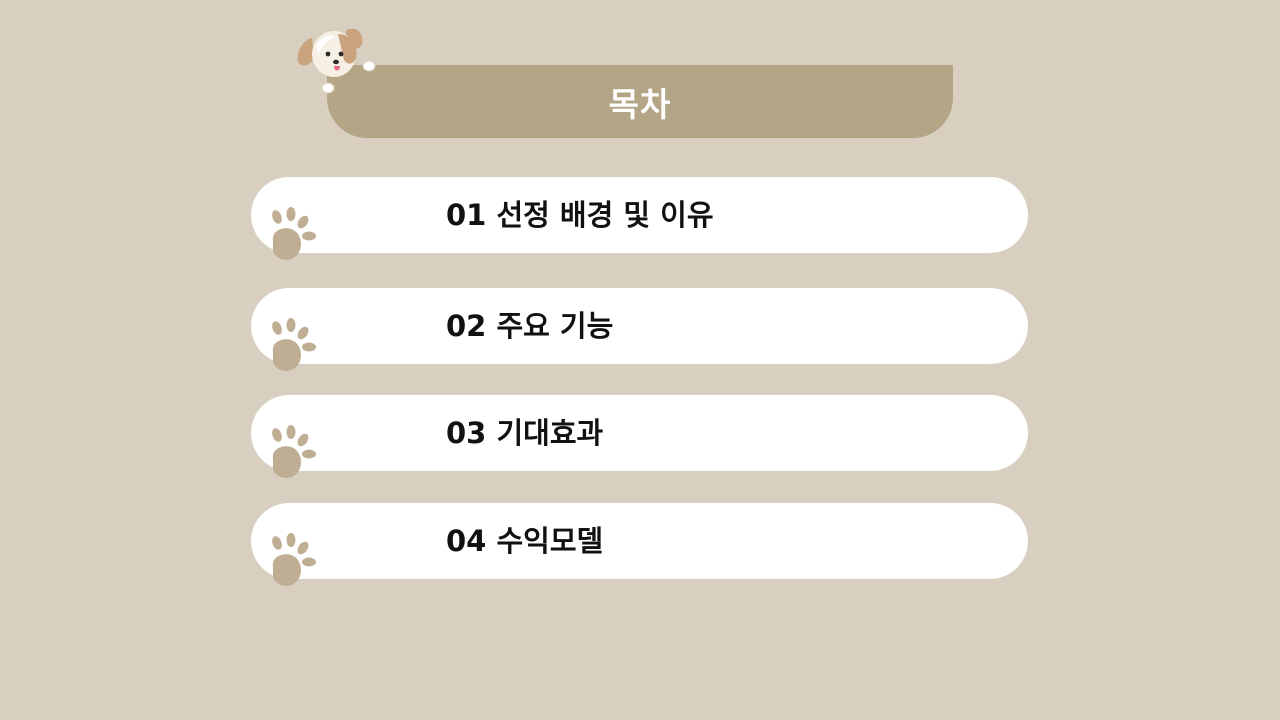 The image size is (1280, 720). Describe the element at coordinates (580, 215) in the screenshot. I see `toc-item-label: 01 선정 배경 및 이유` at that location.